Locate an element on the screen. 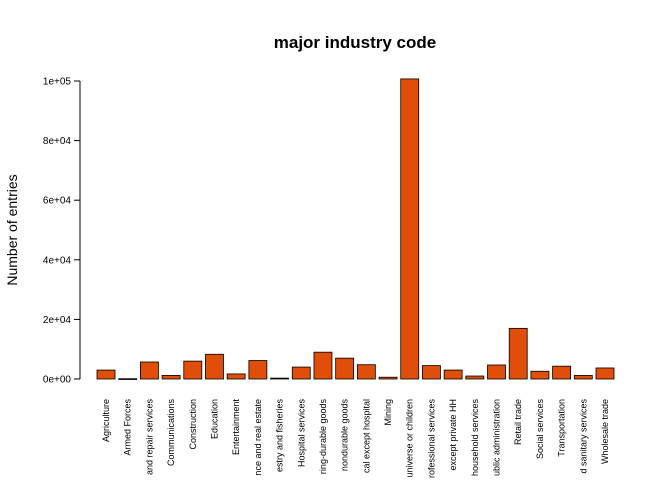  x-tick-label: Education is located at coordinates (214, 419).